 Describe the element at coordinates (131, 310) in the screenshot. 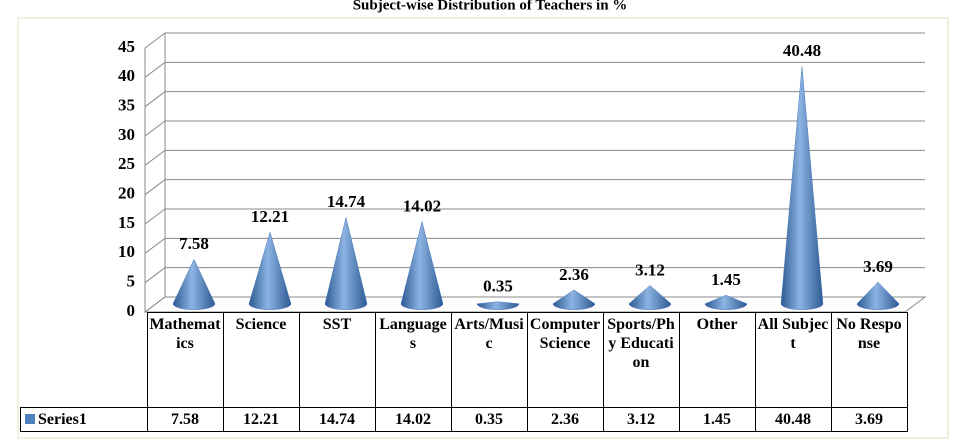

I see `y-tick-label: 0` at that location.